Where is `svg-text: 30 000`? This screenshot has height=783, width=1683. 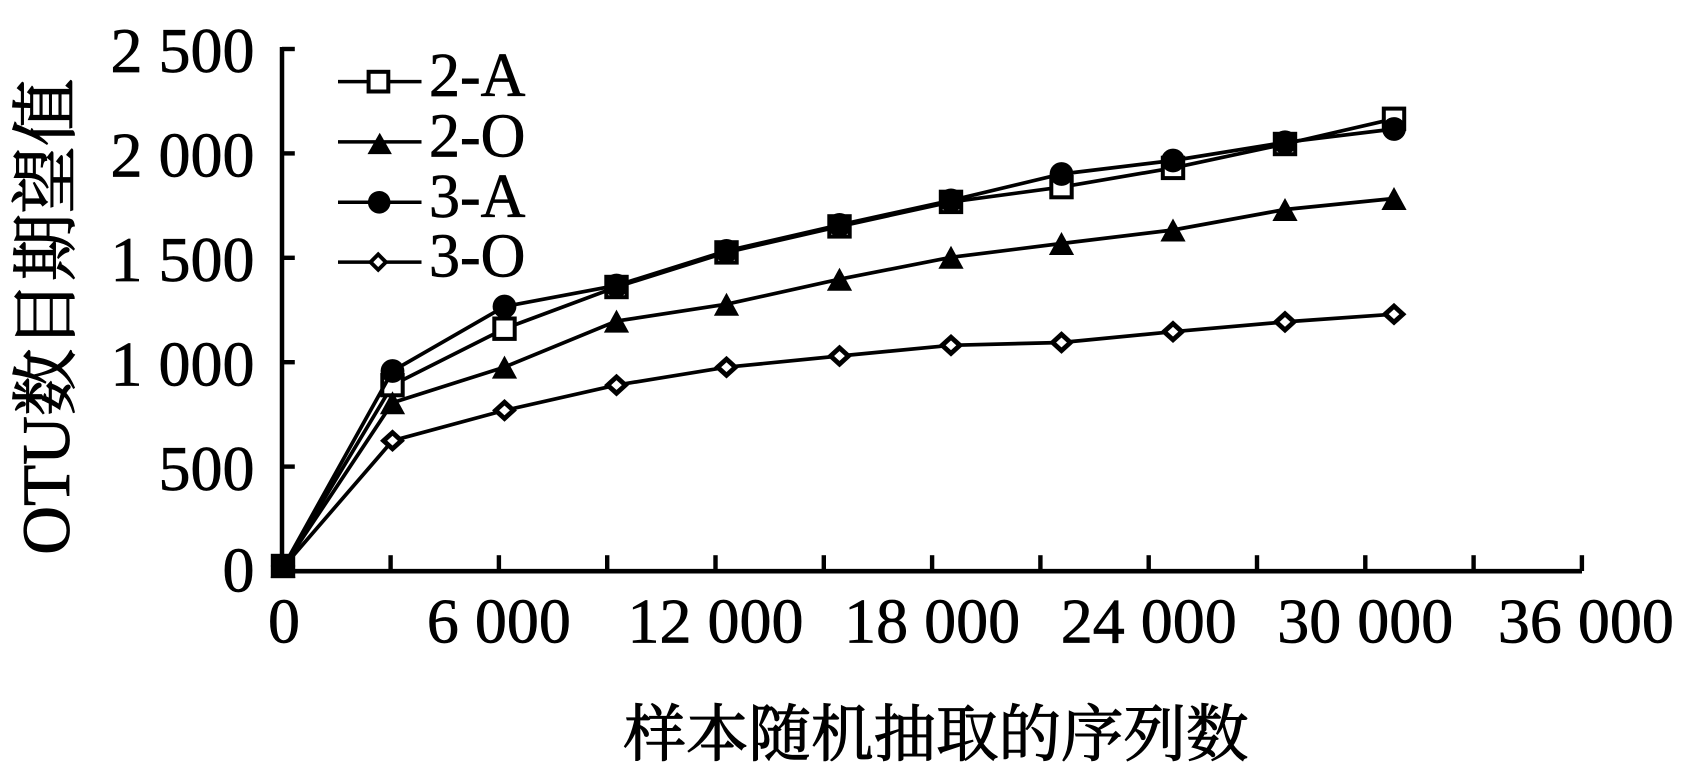
svg-text: 30 000 is located at coordinates (1365, 621).